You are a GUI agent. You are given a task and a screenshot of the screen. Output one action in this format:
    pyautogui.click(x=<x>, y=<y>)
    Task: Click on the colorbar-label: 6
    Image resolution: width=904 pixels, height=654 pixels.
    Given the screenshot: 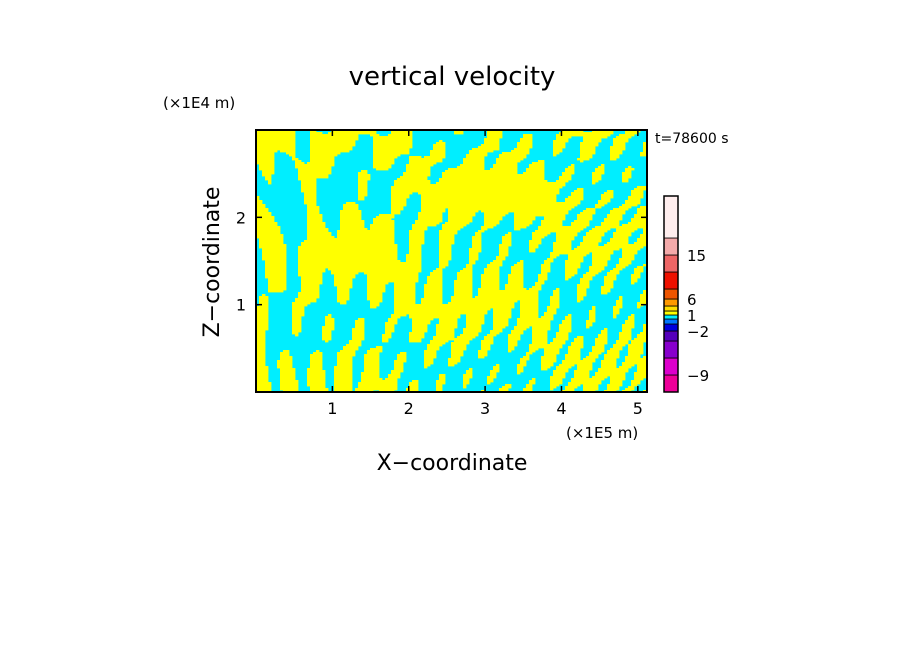 What is the action you would take?
    pyautogui.click(x=692, y=300)
    